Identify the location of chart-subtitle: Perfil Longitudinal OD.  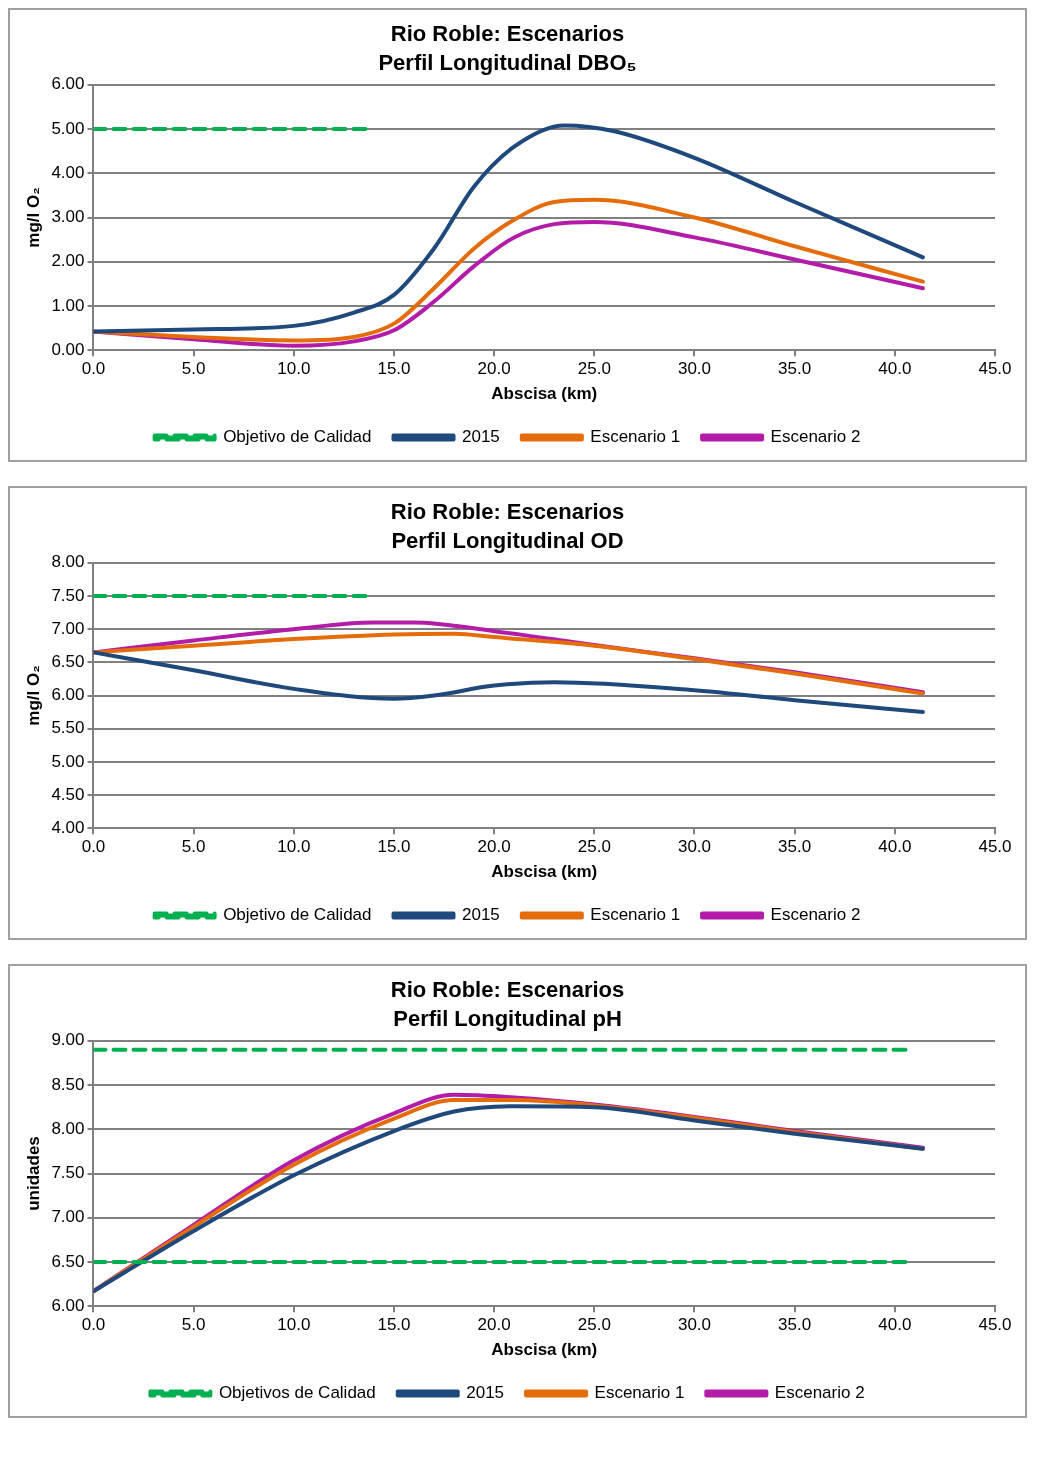
(507, 540).